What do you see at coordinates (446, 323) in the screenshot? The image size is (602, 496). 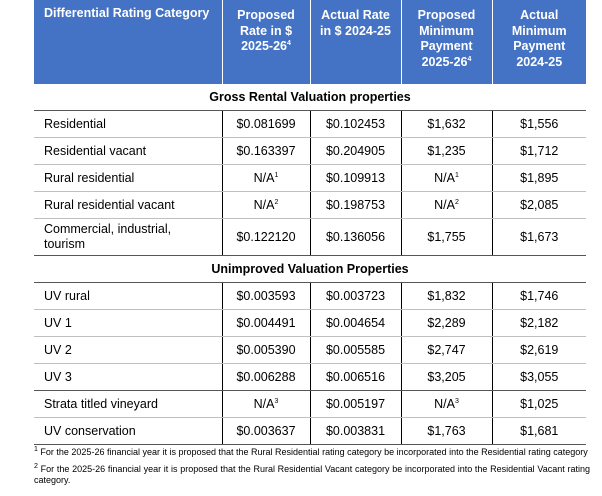 I see `proposed-minimum-cell: $2,289` at bounding box center [446, 323].